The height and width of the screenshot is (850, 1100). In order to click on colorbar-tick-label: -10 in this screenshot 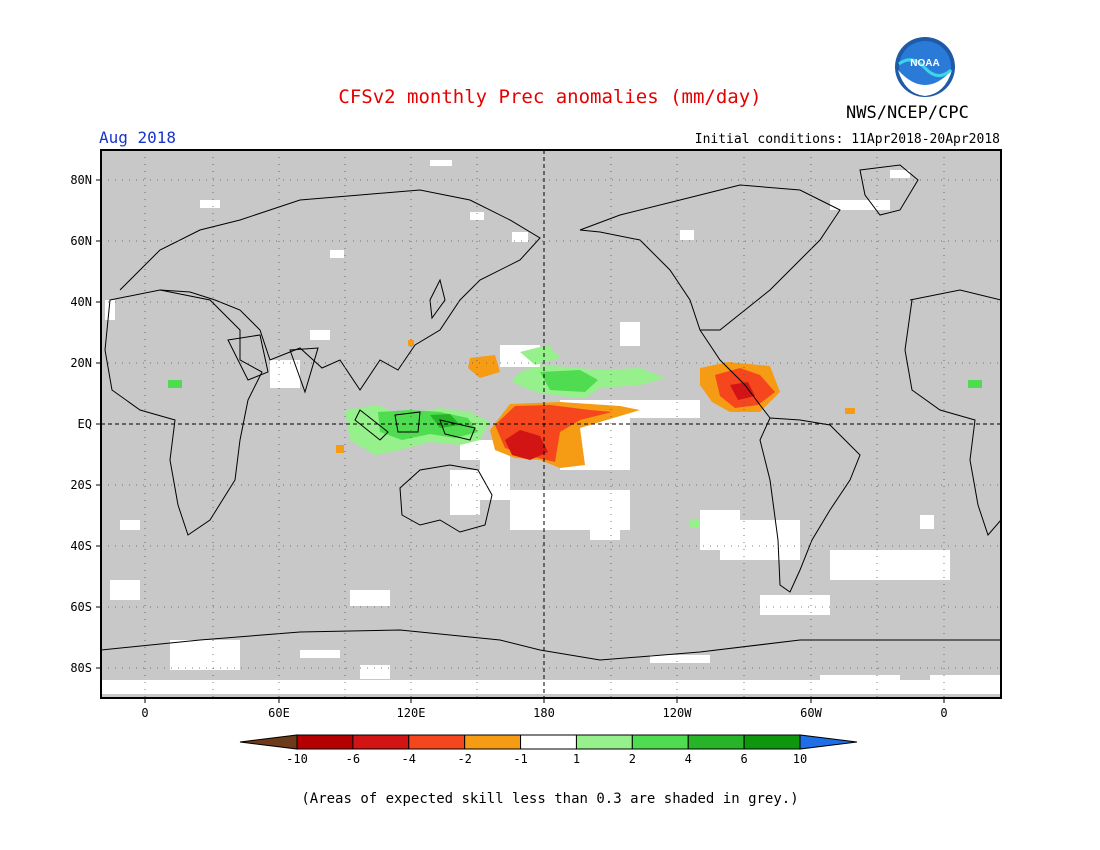, I will do `click(297, 759)`.